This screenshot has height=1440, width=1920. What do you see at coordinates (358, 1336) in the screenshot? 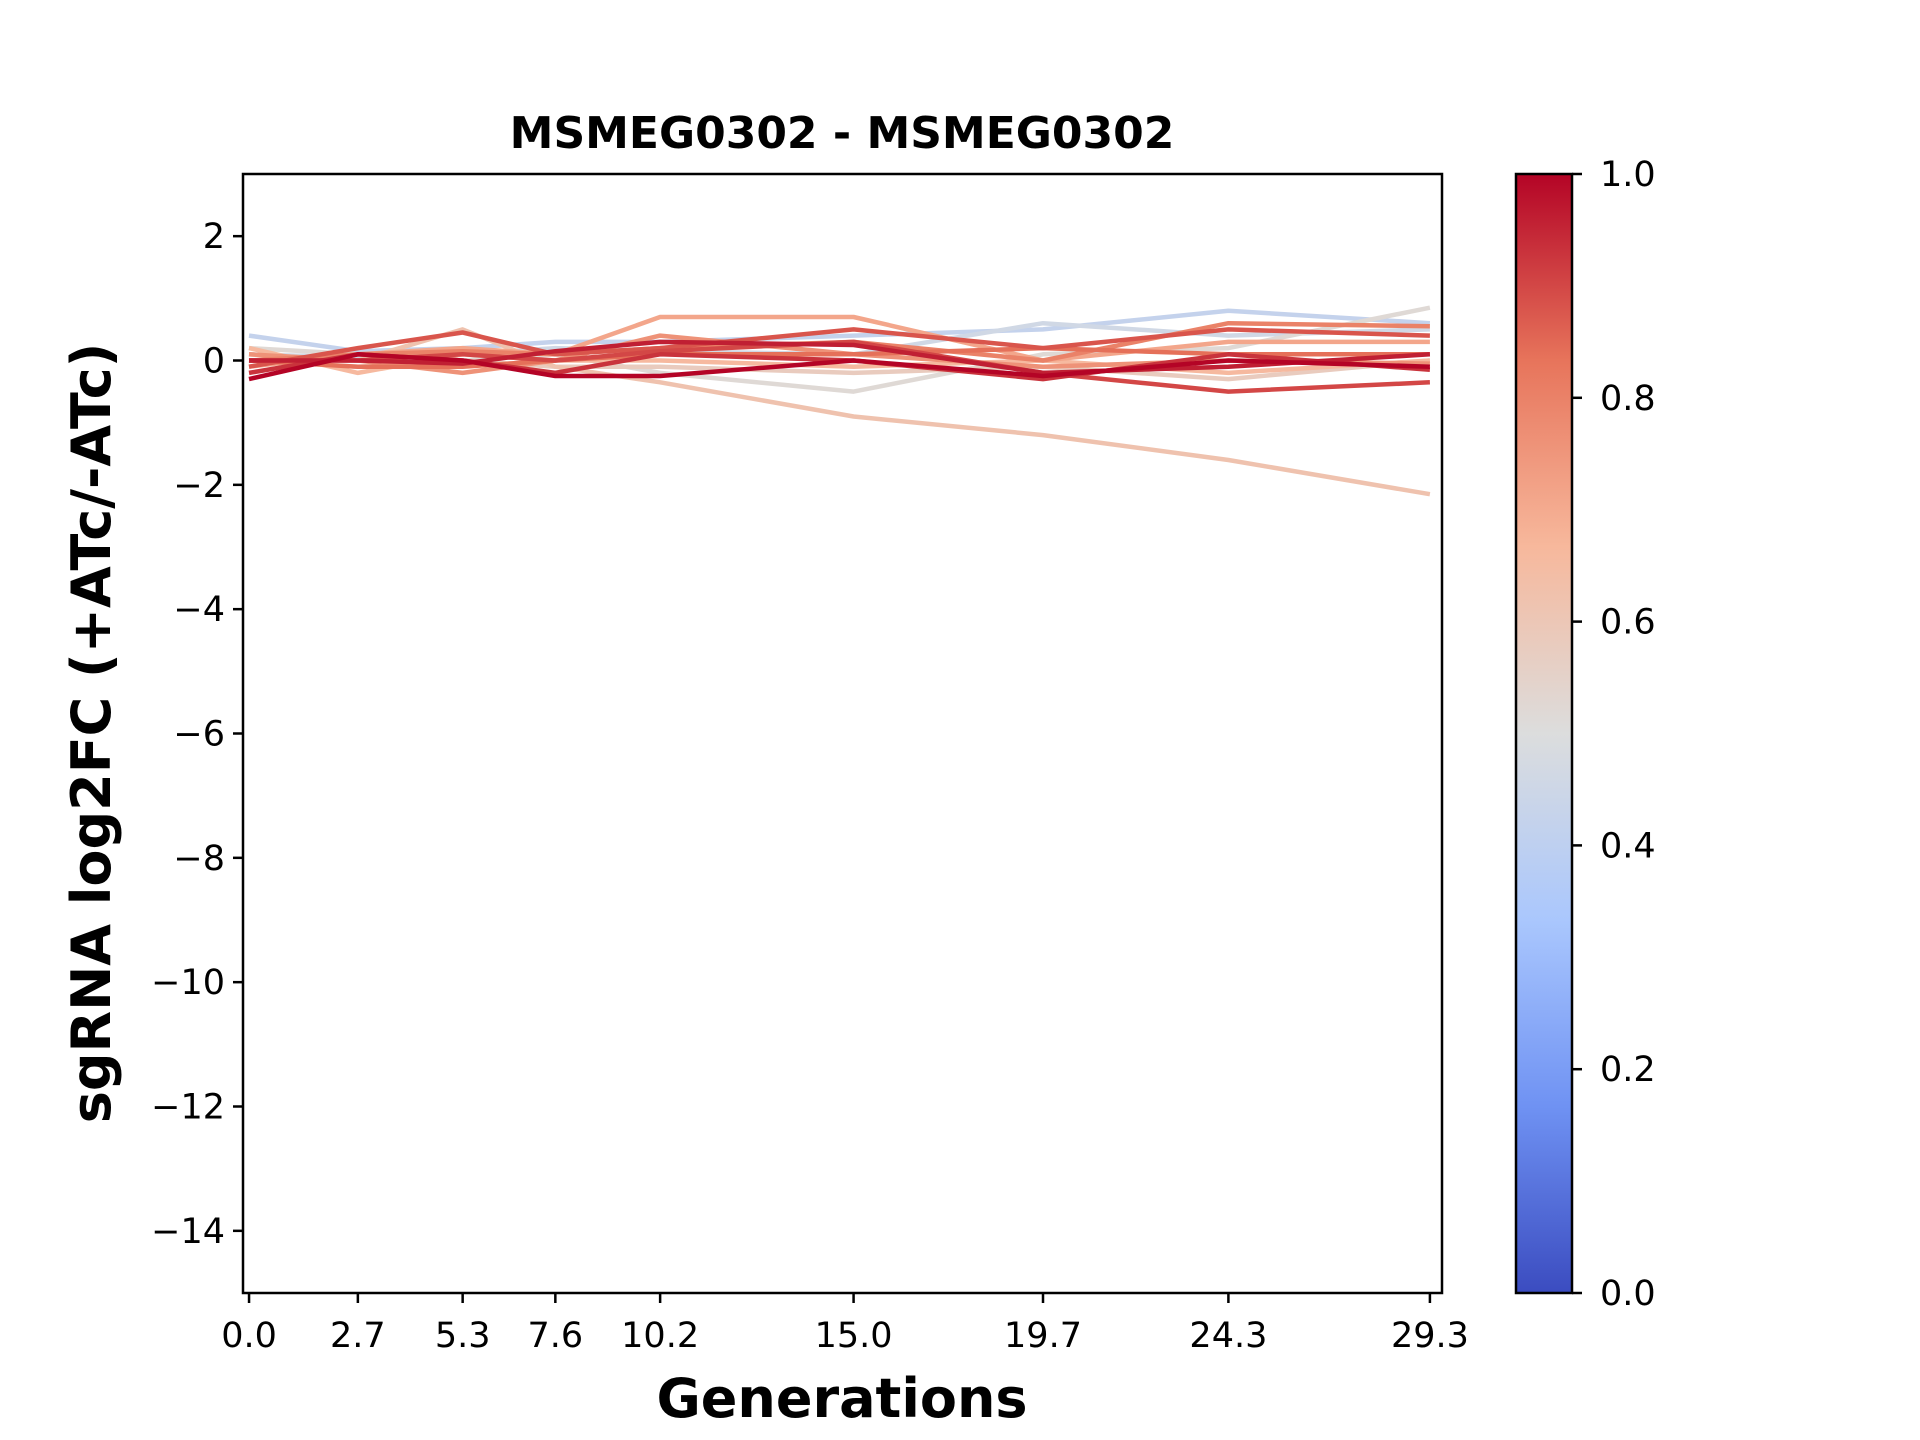
I see `x-tick-label: 2.7` at bounding box center [358, 1336].